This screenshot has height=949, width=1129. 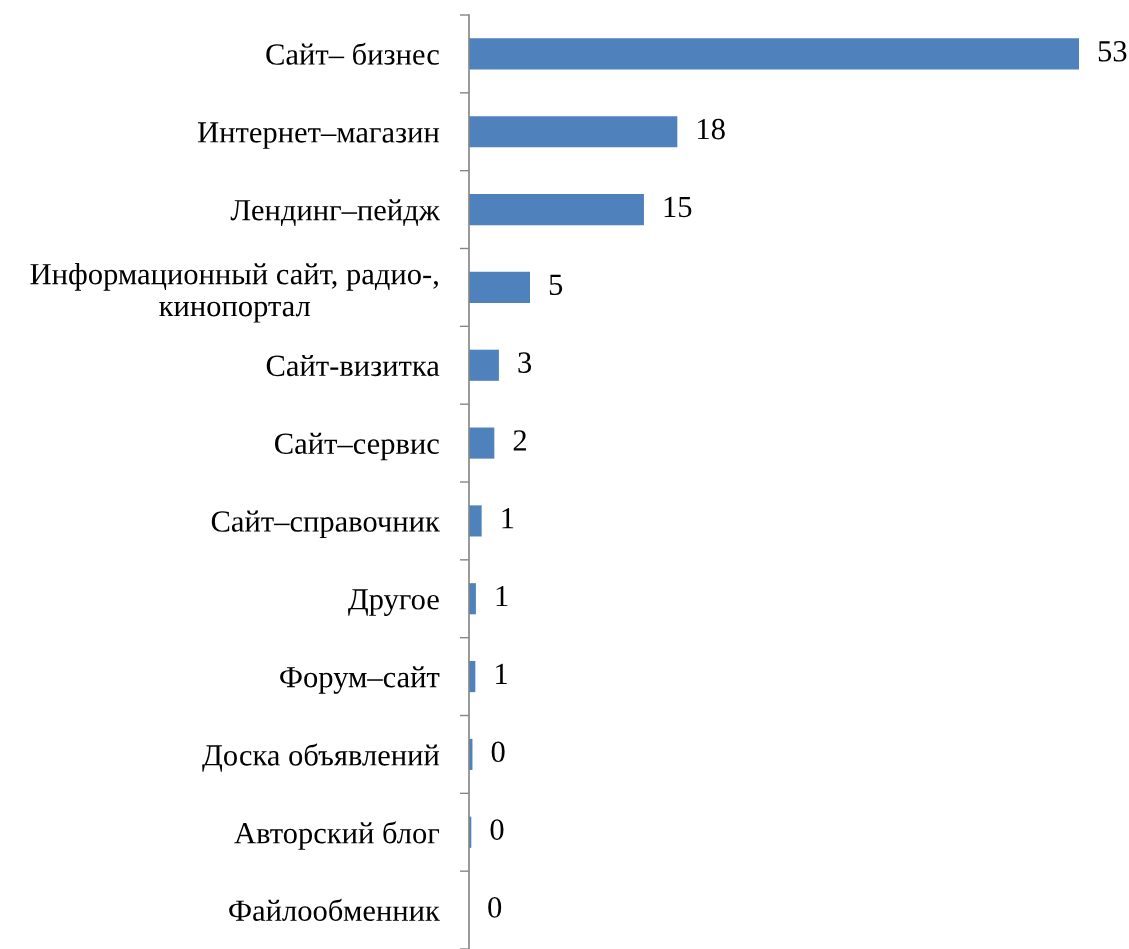 I want to click on data-label: 3, so click(x=525, y=362).